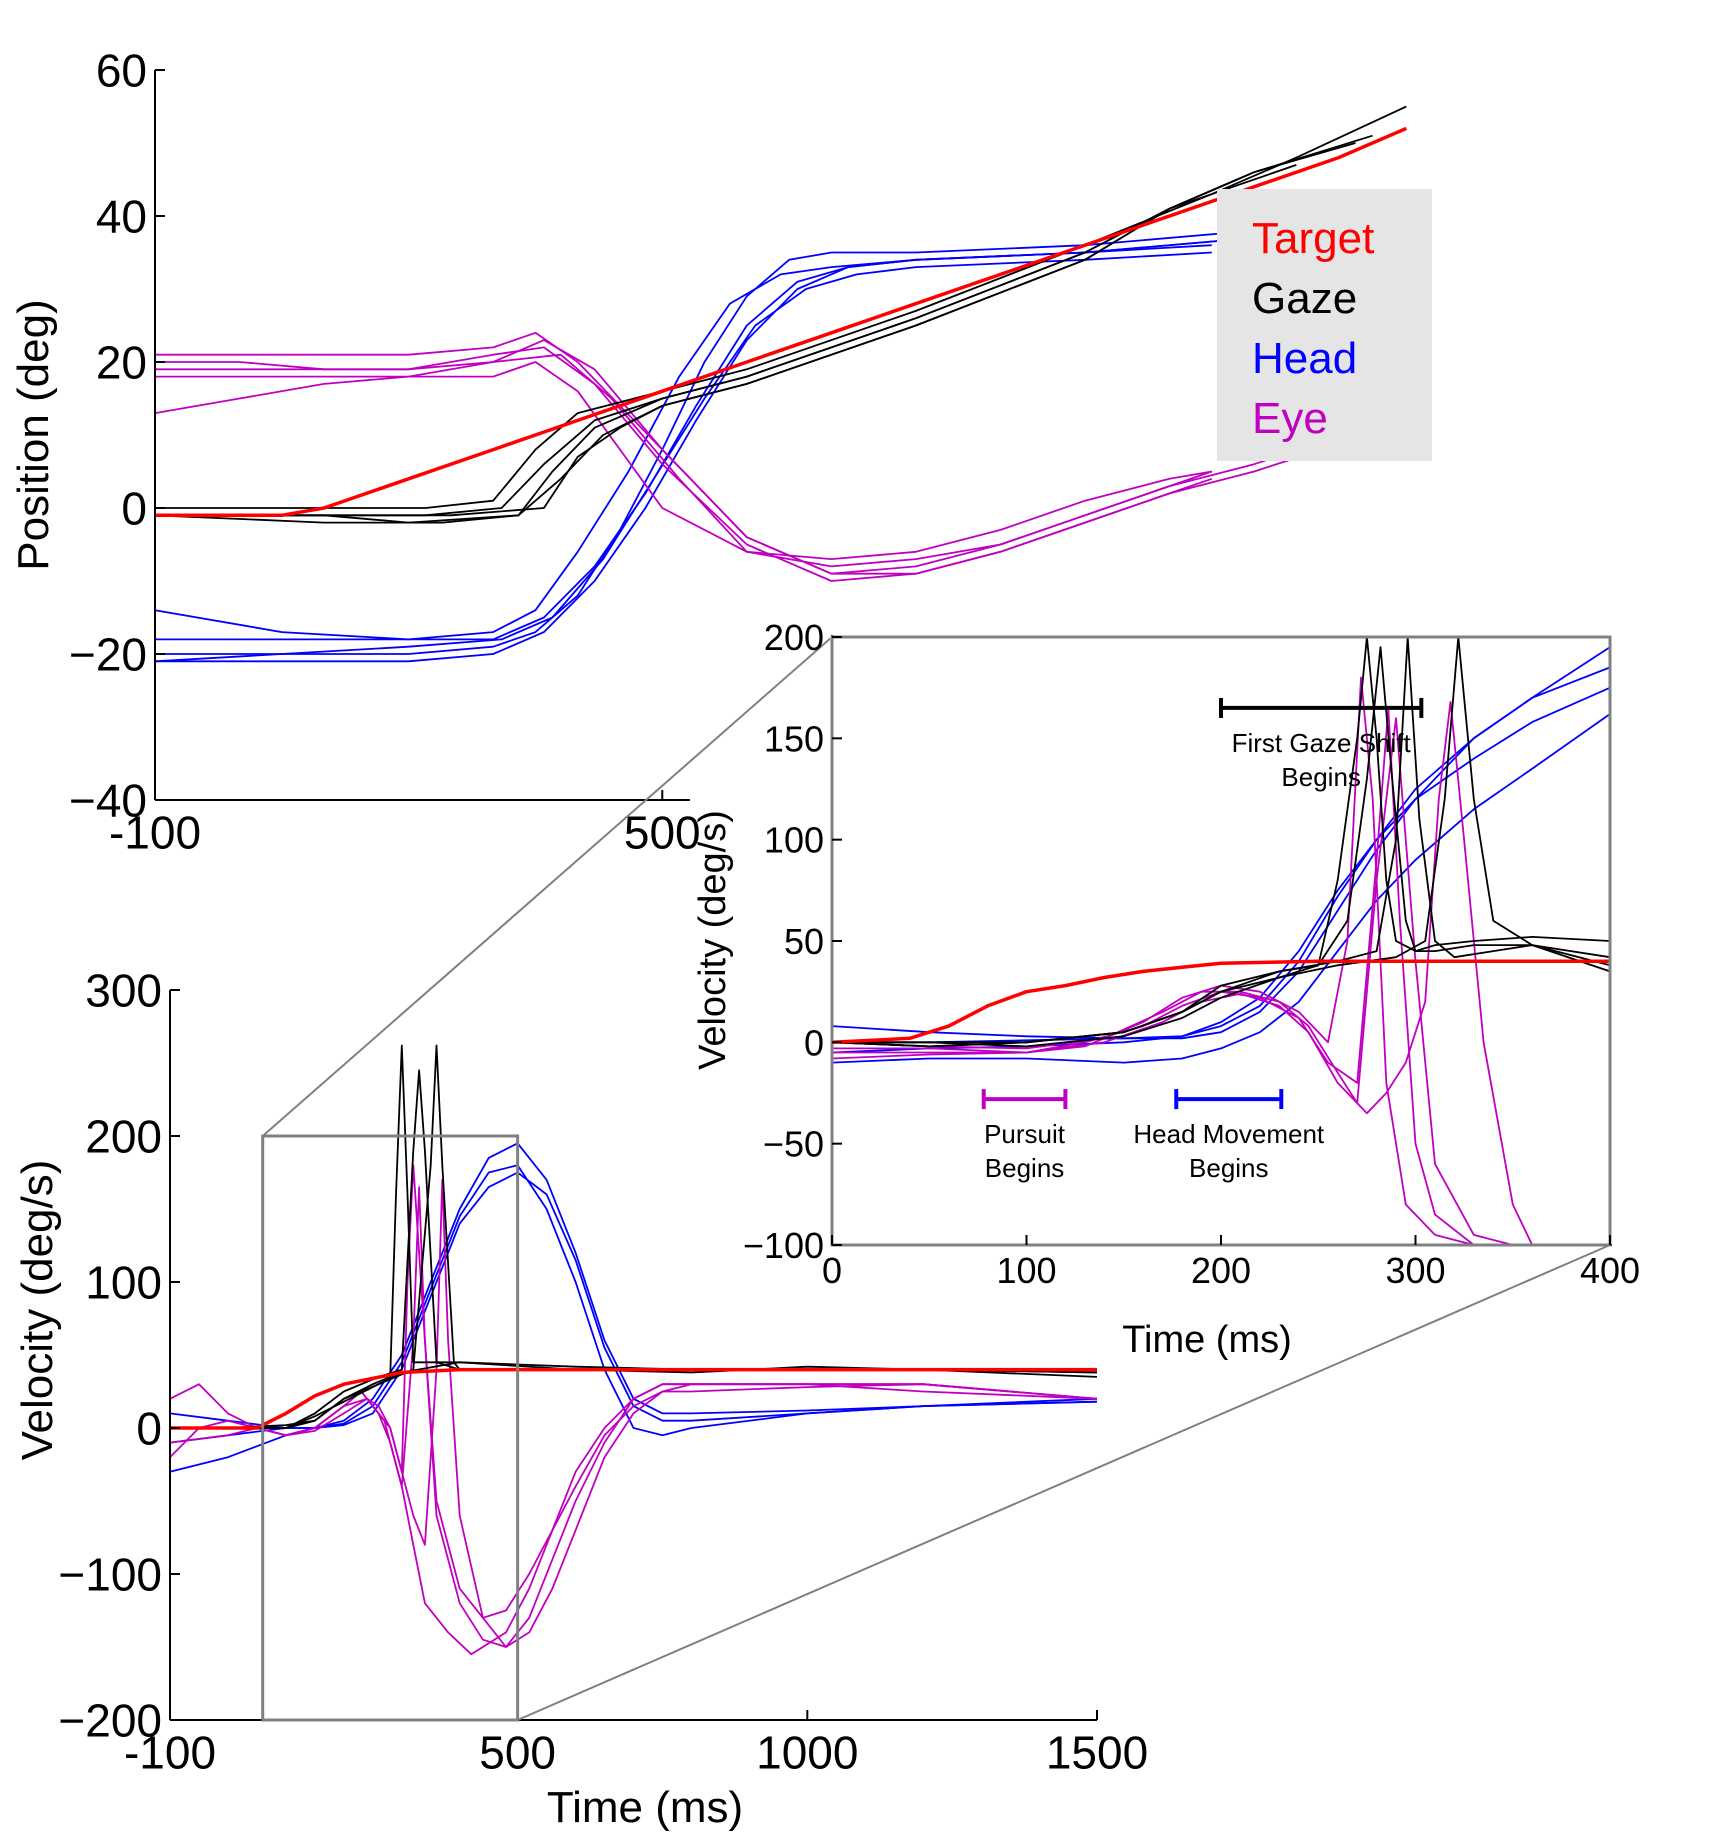  I want to click on position-y-tick-label: 20, so click(121, 363).